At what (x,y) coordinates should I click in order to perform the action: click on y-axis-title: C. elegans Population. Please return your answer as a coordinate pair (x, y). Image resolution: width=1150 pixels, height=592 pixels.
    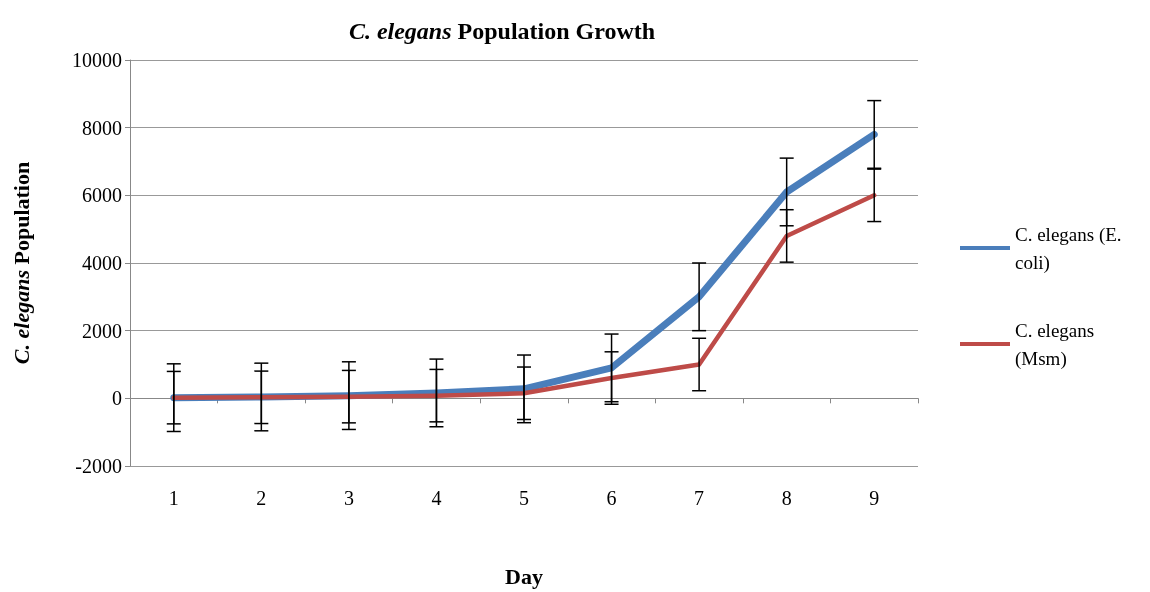
    Looking at the image, I should click on (21, 263).